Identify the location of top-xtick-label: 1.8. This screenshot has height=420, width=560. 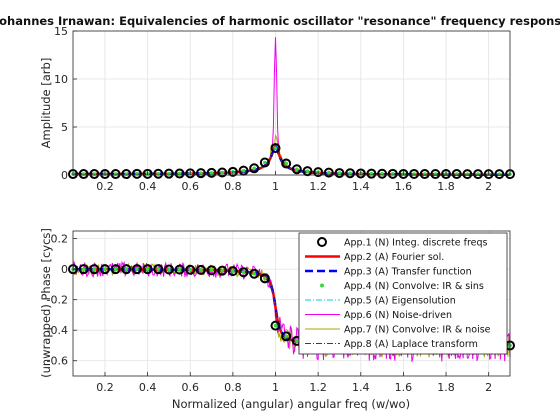
(446, 186).